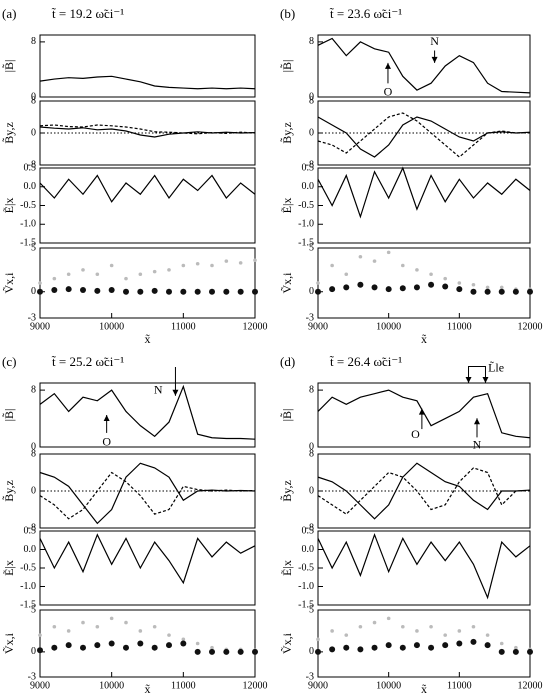 The image size is (548, 697). What do you see at coordinates (9, 361) in the screenshot?
I see `panel-label: (c)` at bounding box center [9, 361].